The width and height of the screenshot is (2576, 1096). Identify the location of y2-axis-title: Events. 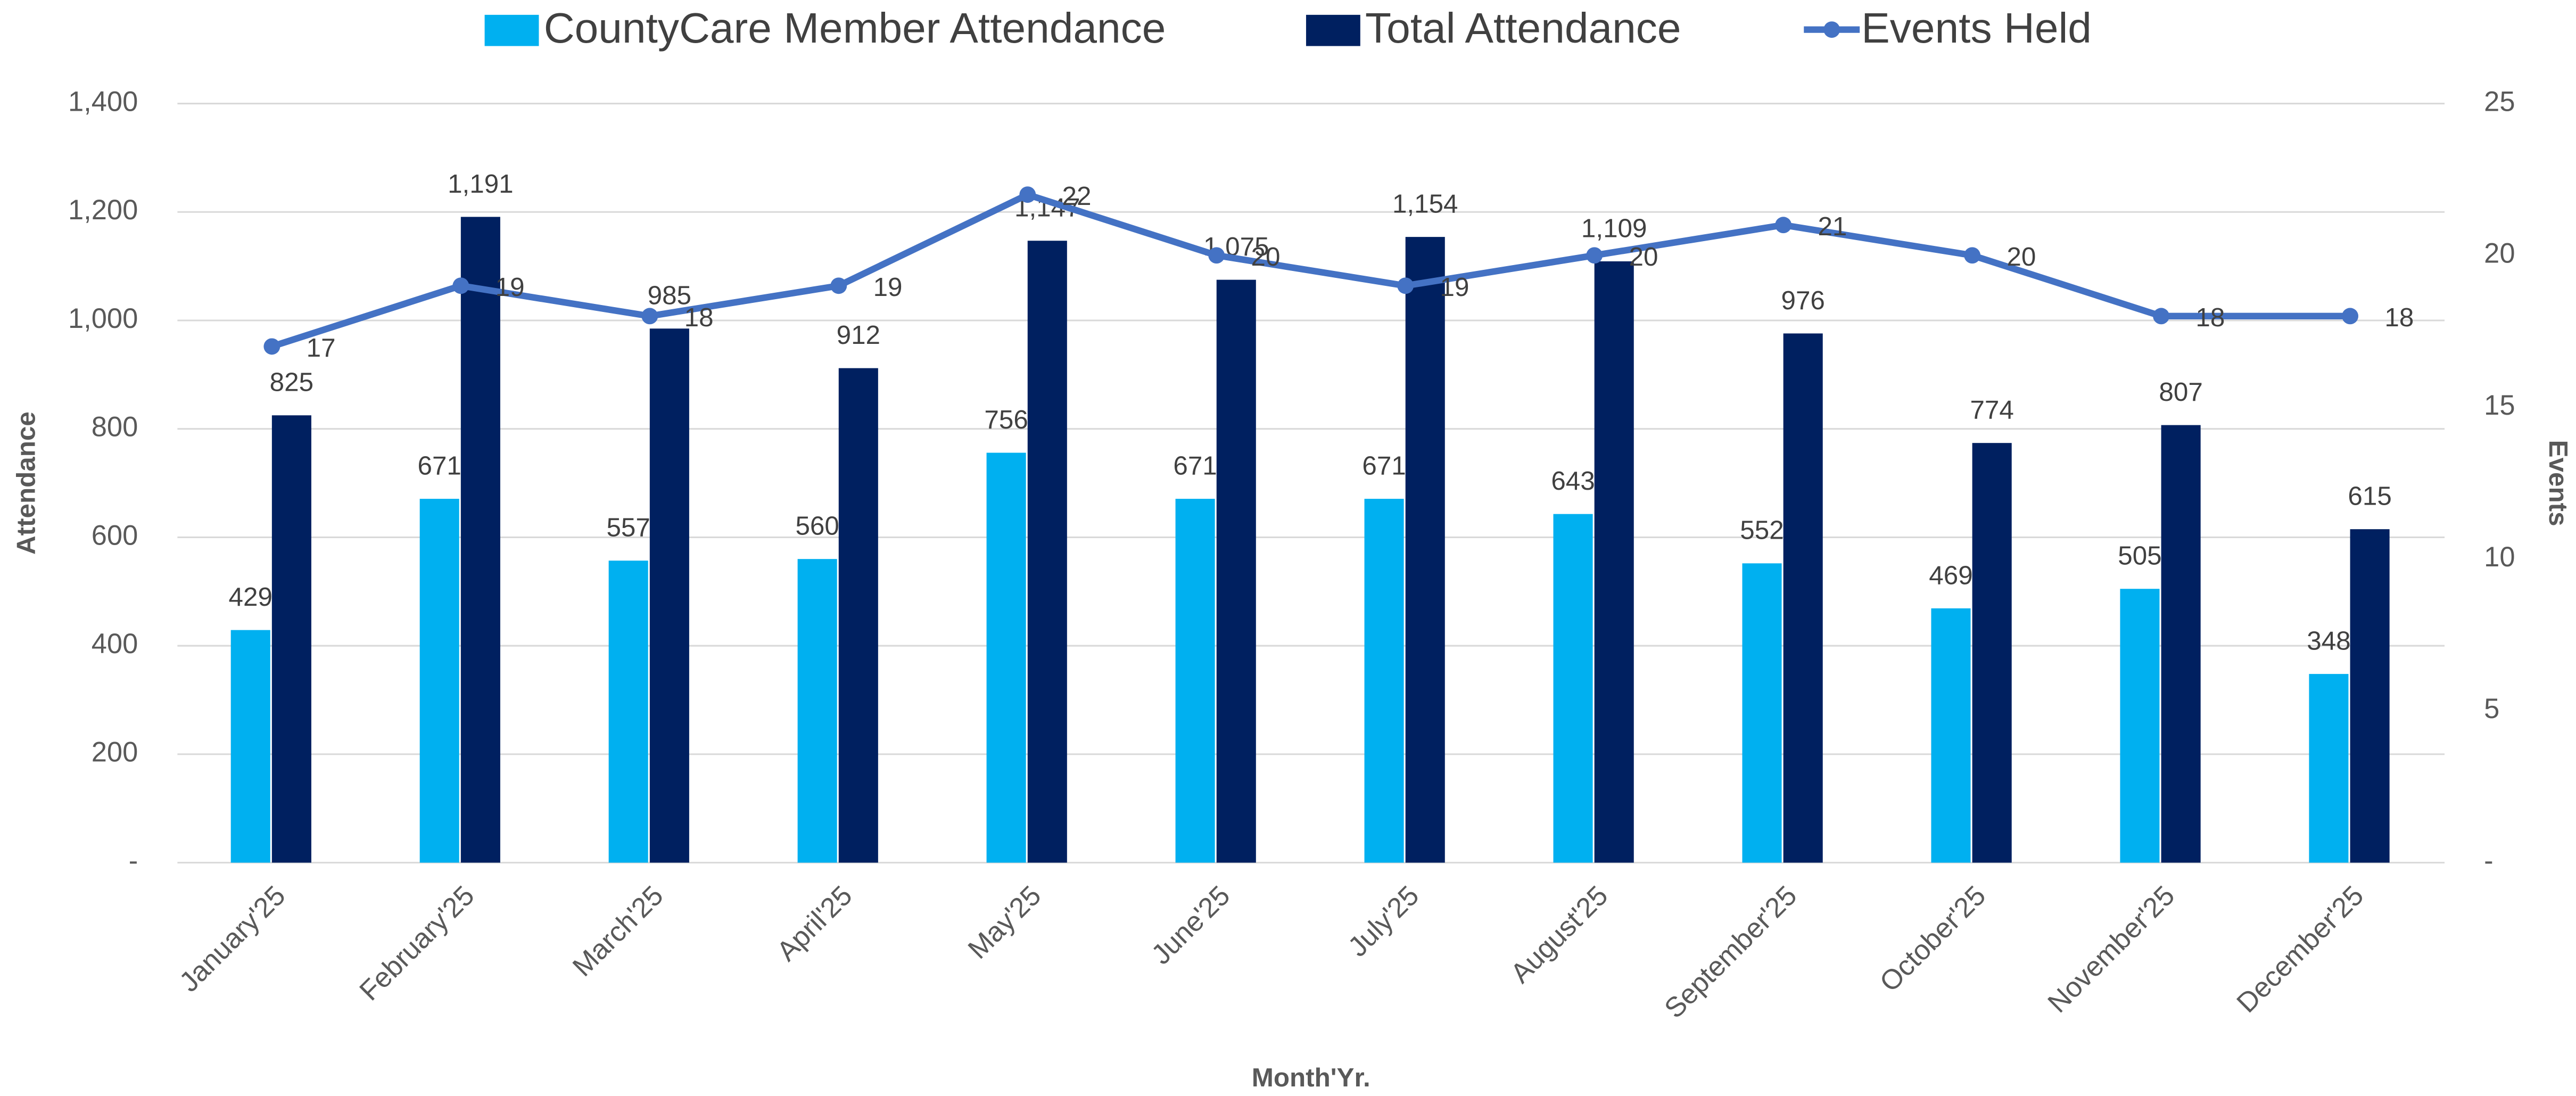
(2558, 483).